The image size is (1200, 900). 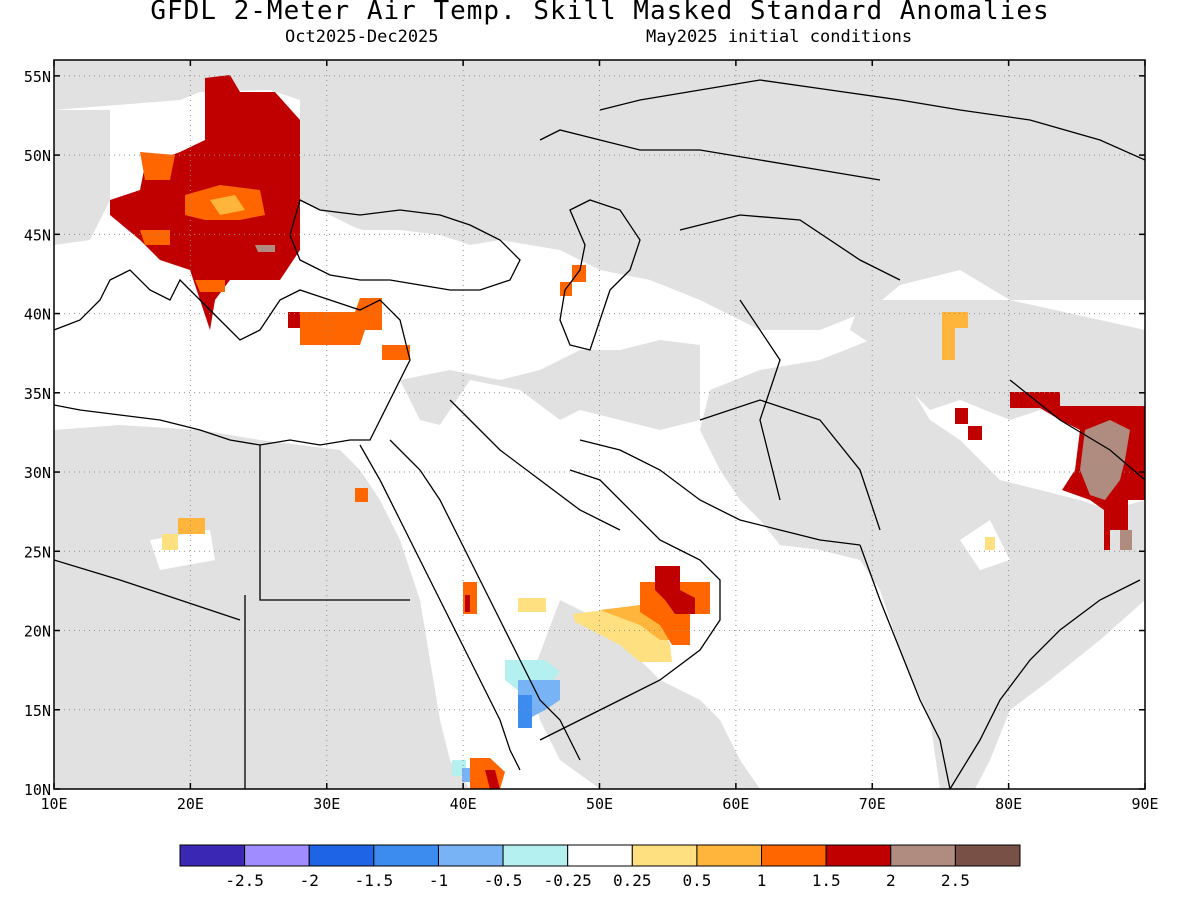 I want to click on lon-tick-label: 40E, so click(x=463, y=804).